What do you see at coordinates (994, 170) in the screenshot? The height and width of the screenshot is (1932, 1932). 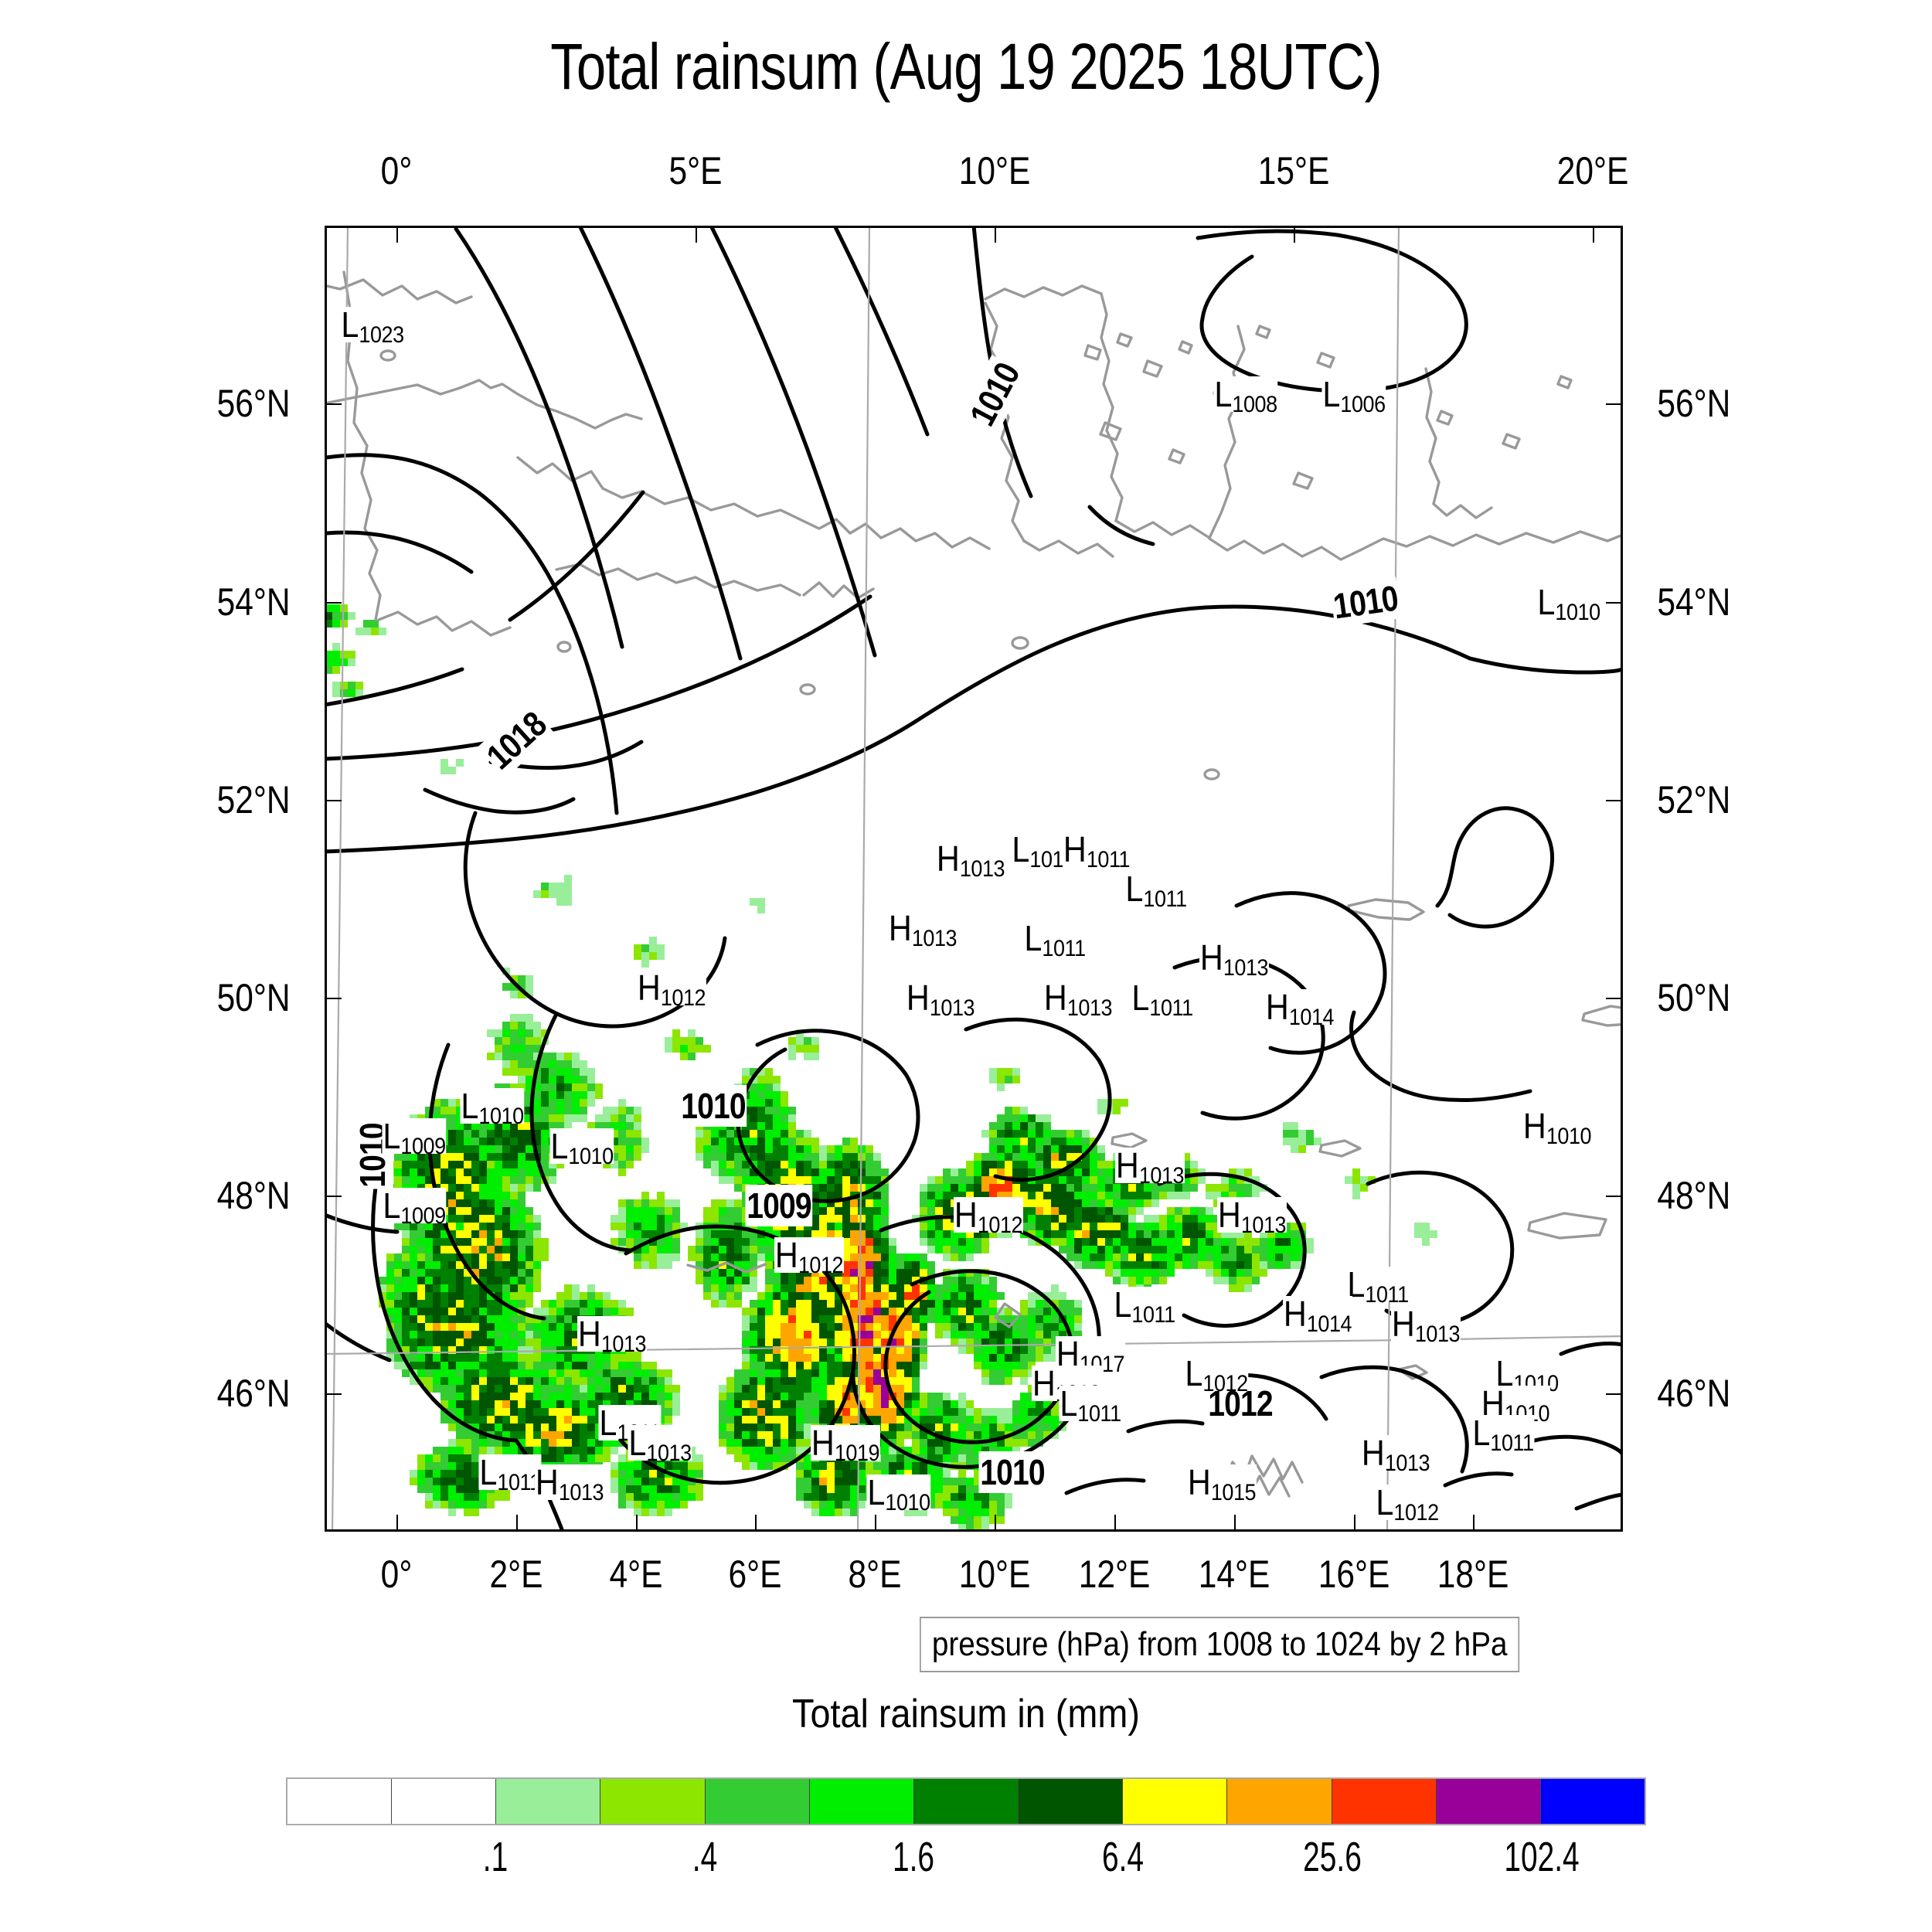 I see `lon-label-top-2: 10°E` at bounding box center [994, 170].